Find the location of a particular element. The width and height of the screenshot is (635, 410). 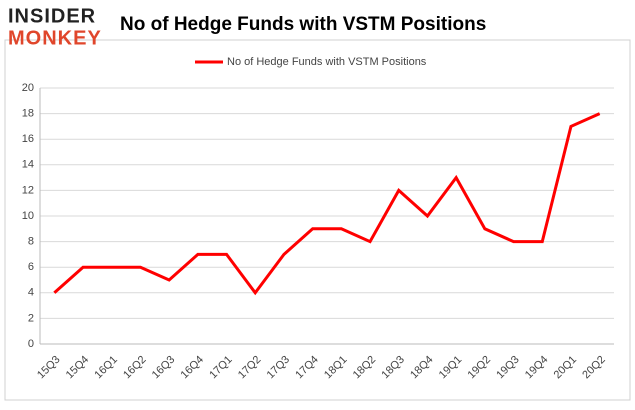

x-tick-label: 18Q1 is located at coordinates (336, 368).